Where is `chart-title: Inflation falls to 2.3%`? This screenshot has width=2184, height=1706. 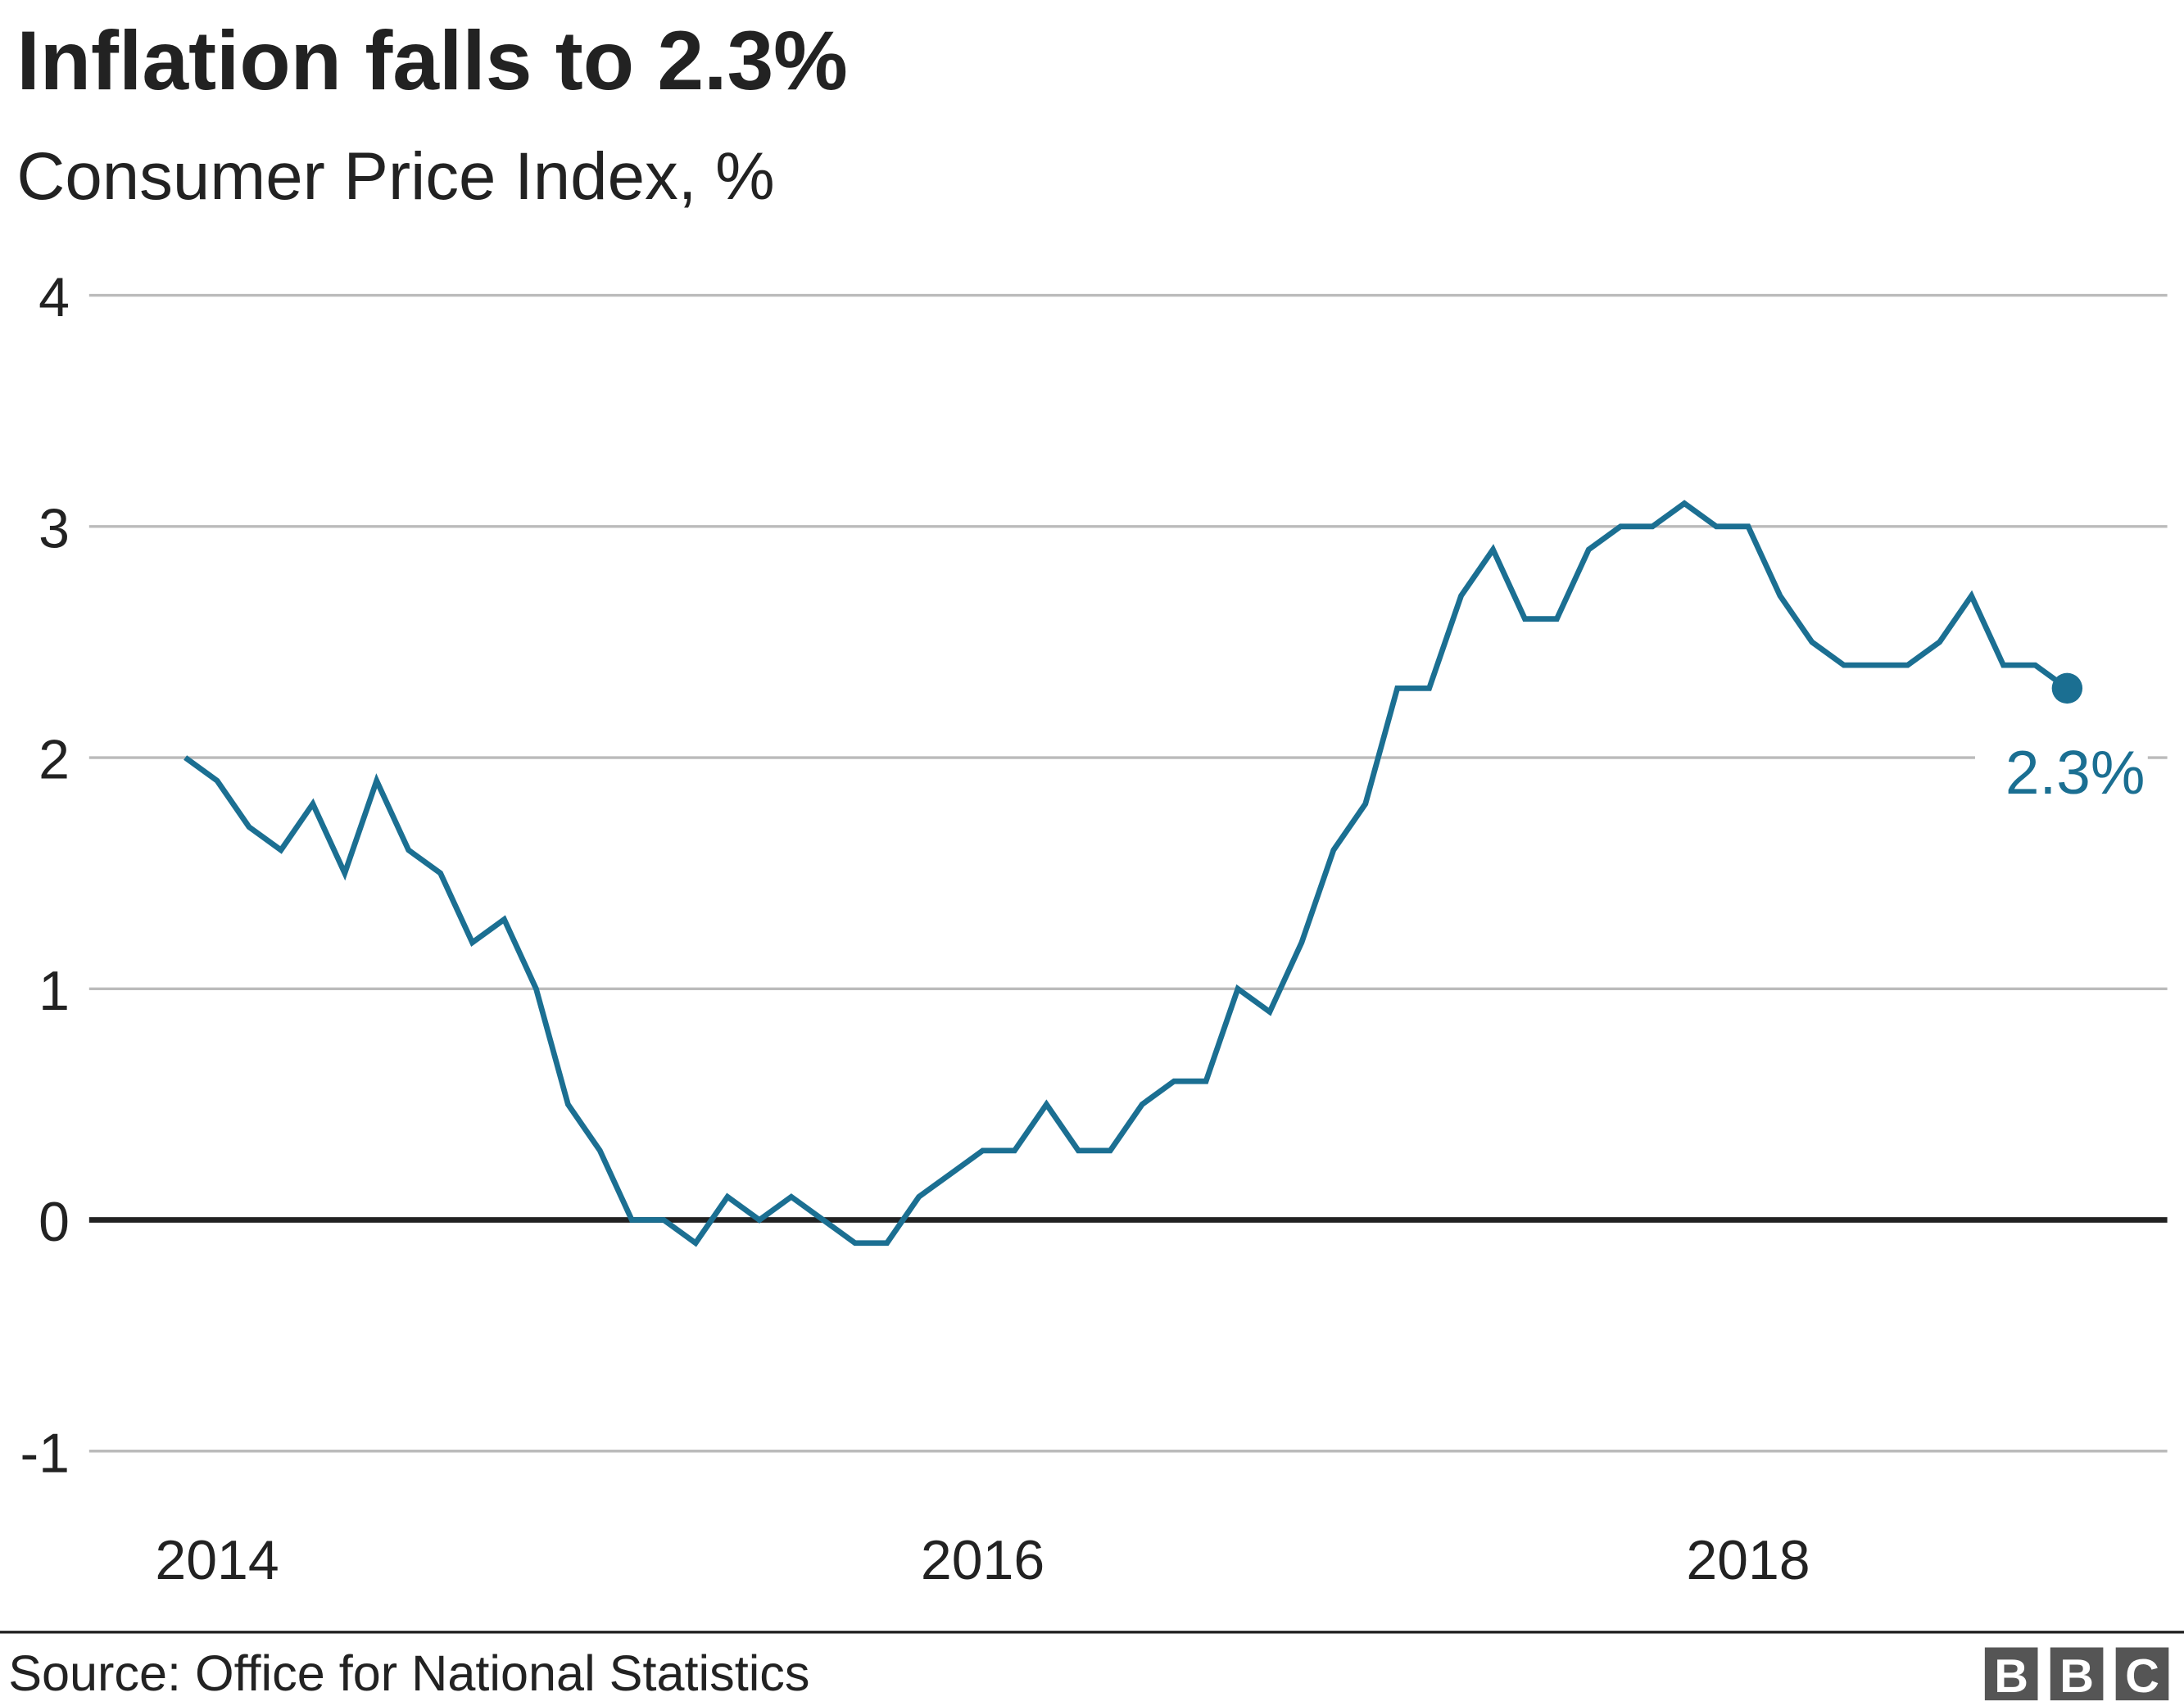 chart-title: Inflation falls to 2.3% is located at coordinates (431, 60).